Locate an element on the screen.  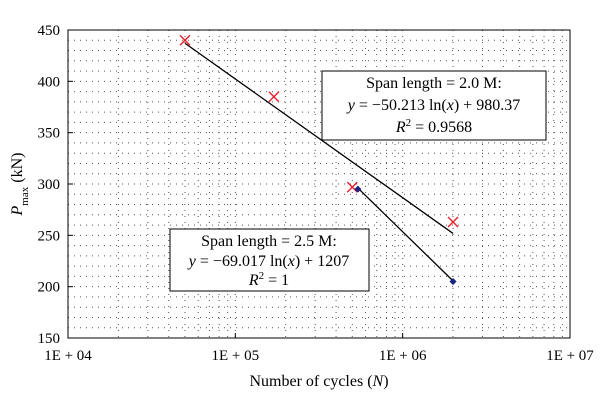
x-tick-label: 1E + 04 is located at coordinates (68, 356).